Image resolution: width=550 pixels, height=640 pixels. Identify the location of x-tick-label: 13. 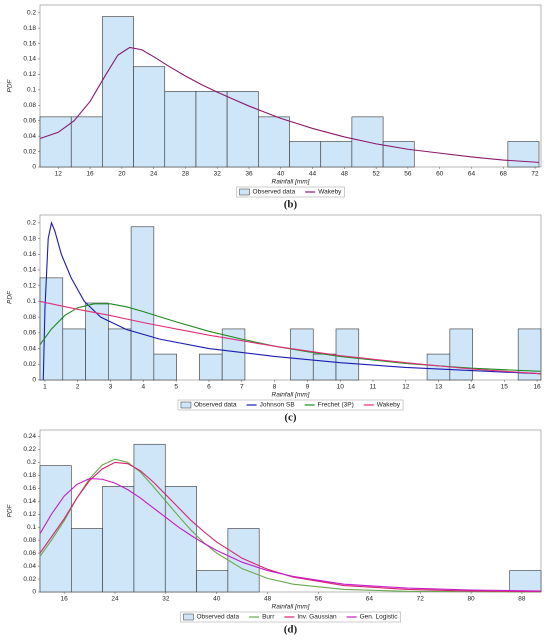
(439, 387).